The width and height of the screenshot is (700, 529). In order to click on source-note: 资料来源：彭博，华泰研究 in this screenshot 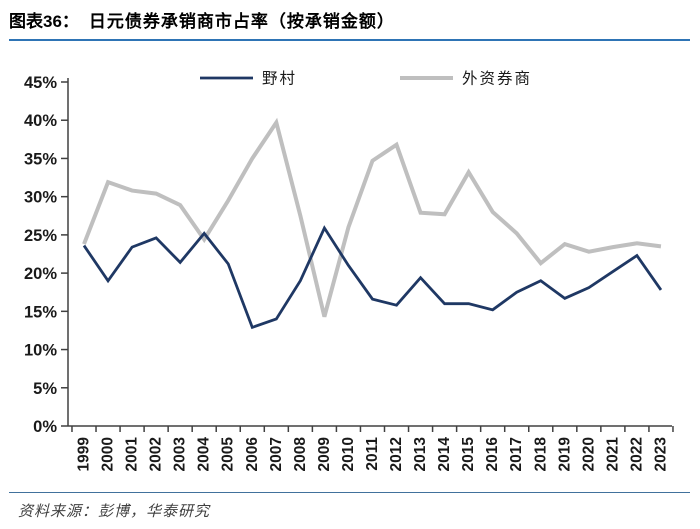, I will do `click(114, 512)`.